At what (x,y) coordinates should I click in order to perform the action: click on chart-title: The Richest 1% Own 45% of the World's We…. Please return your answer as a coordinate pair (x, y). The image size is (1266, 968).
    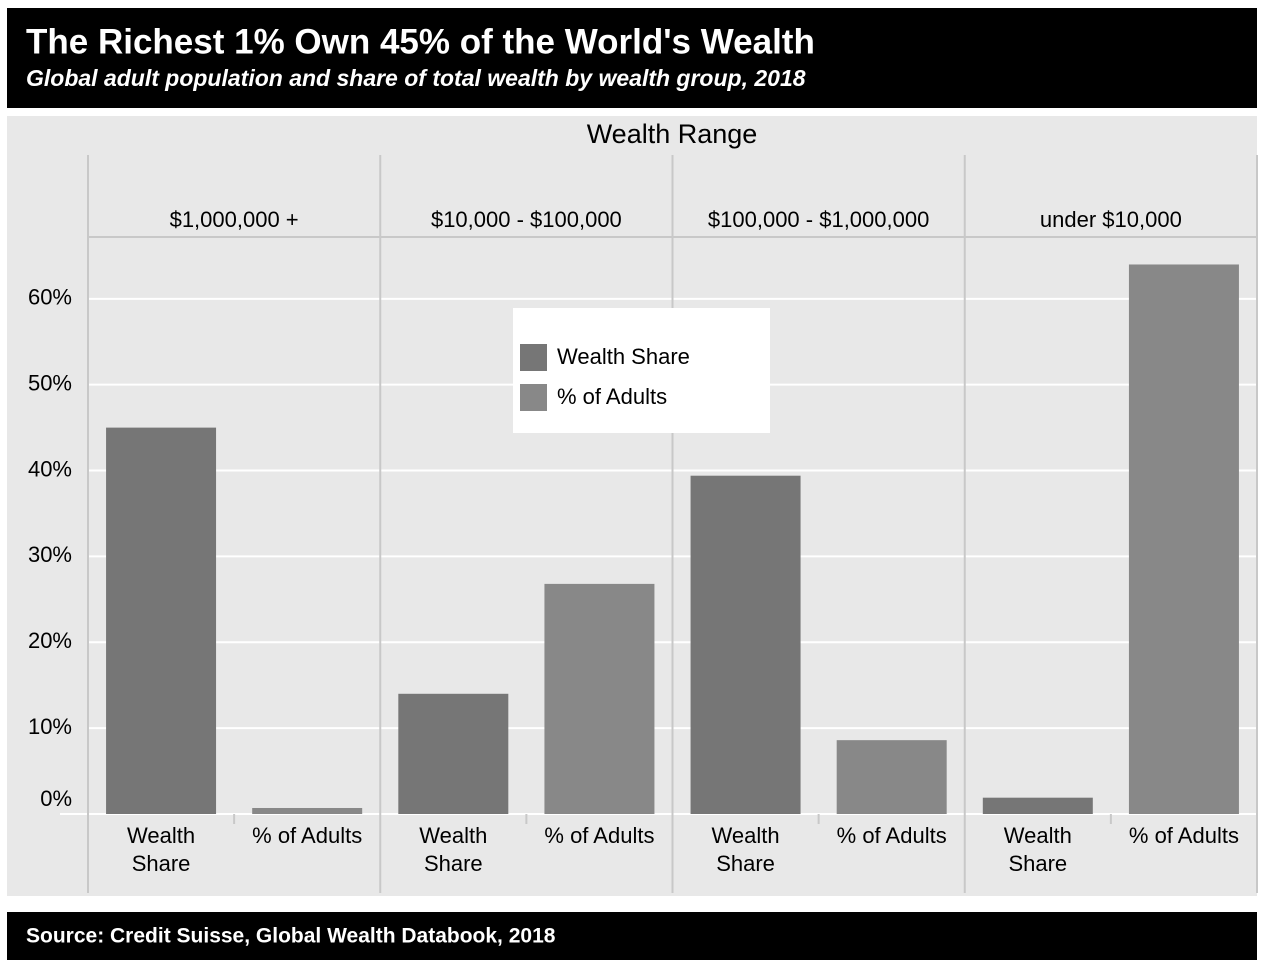
    Looking at the image, I should click on (420, 41).